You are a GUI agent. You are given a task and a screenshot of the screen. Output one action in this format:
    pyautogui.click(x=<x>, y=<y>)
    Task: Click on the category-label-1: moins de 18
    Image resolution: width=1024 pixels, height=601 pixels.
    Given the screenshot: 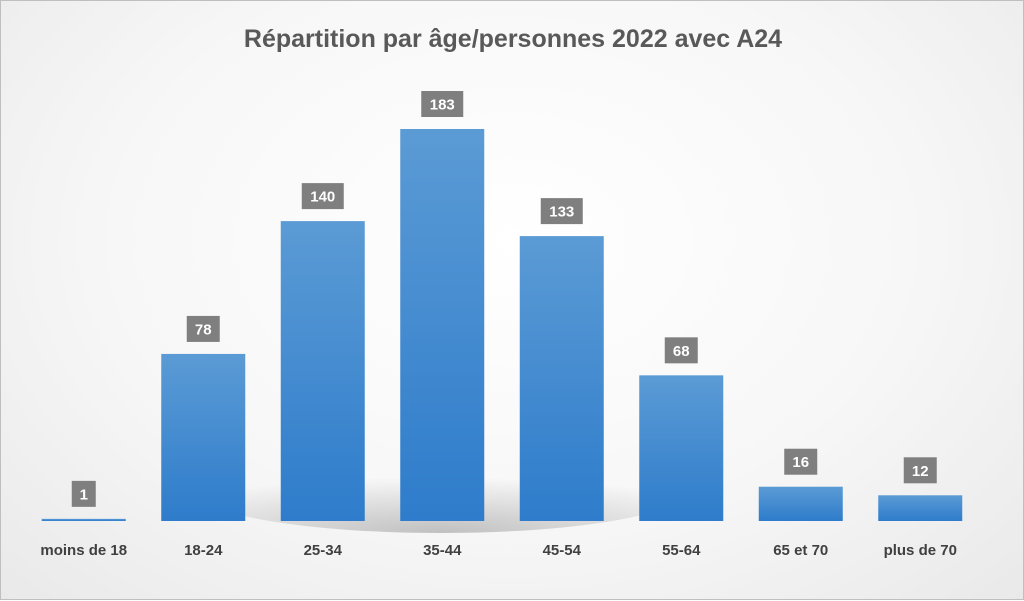 What is the action you would take?
    pyautogui.click(x=83, y=550)
    